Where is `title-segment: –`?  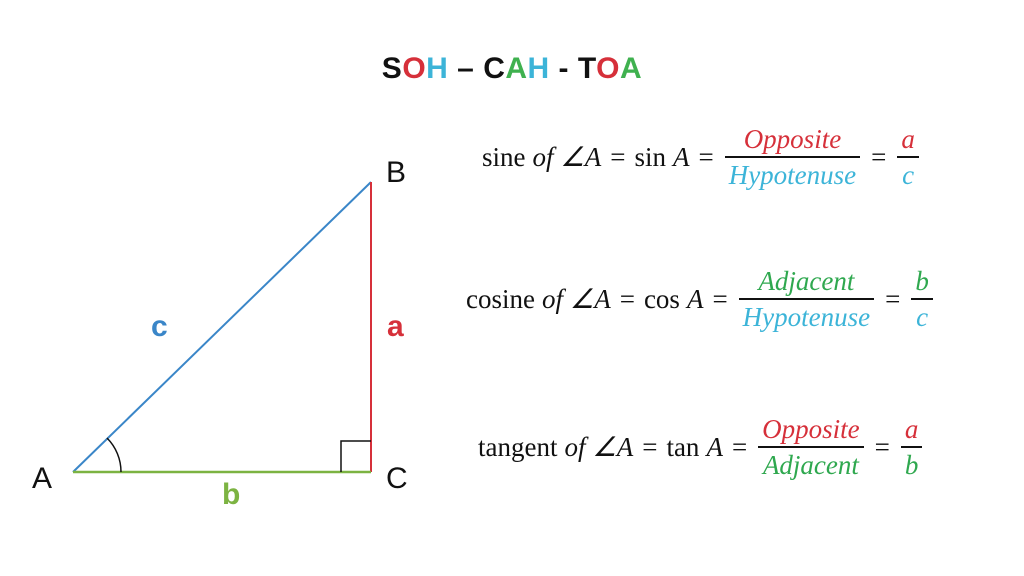
title-segment: – is located at coordinates (466, 68).